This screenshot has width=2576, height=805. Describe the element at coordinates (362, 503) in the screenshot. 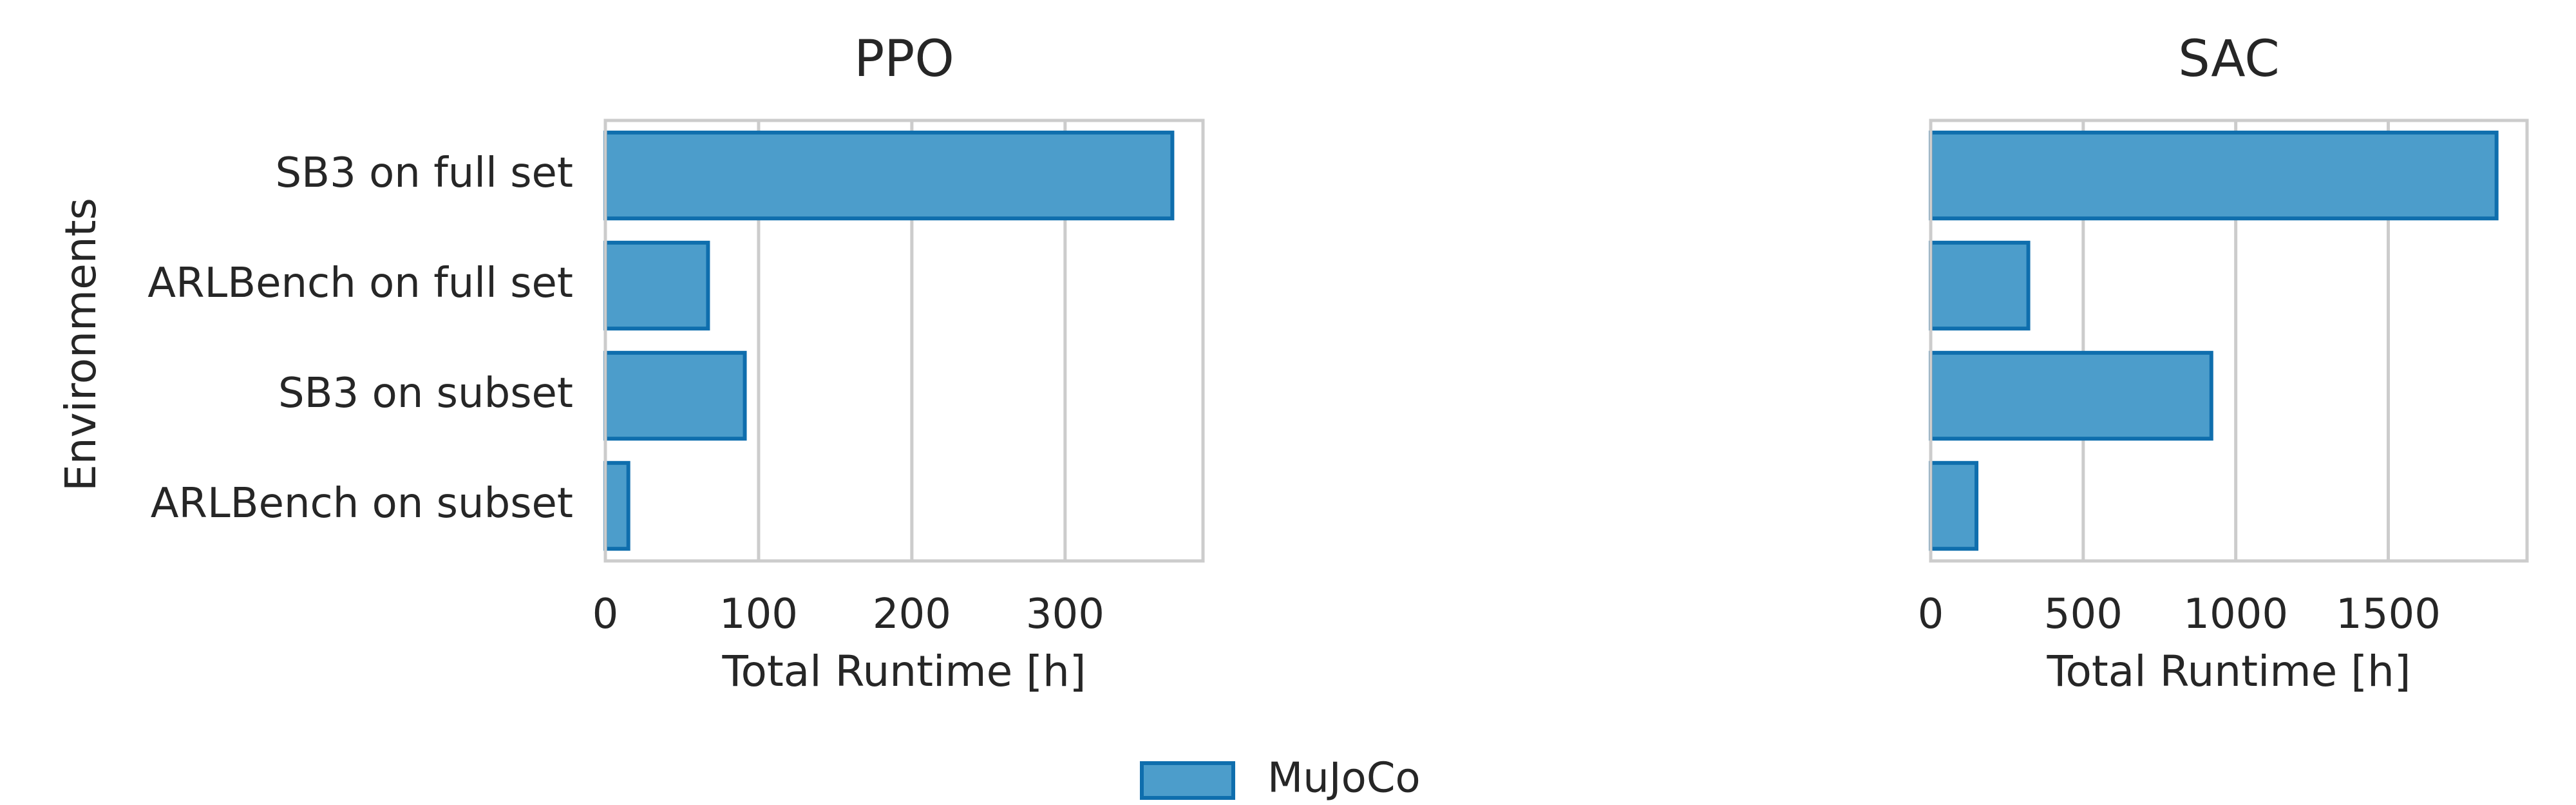

I see `ppo-y-tick-label: ARLBench on subset` at that location.